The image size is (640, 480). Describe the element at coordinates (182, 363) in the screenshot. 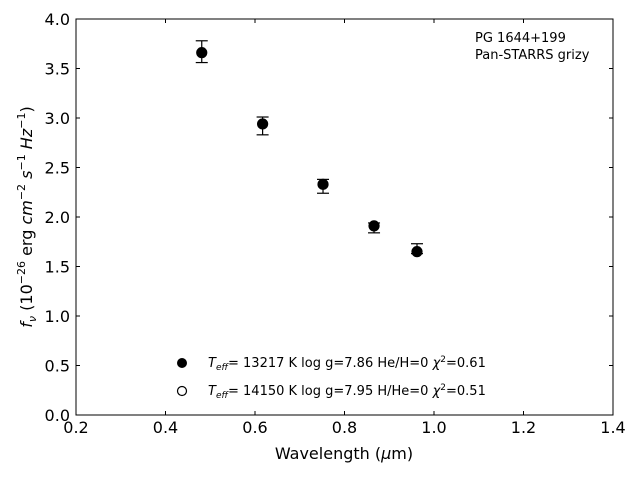

I see `legend-marker-filled` at that location.